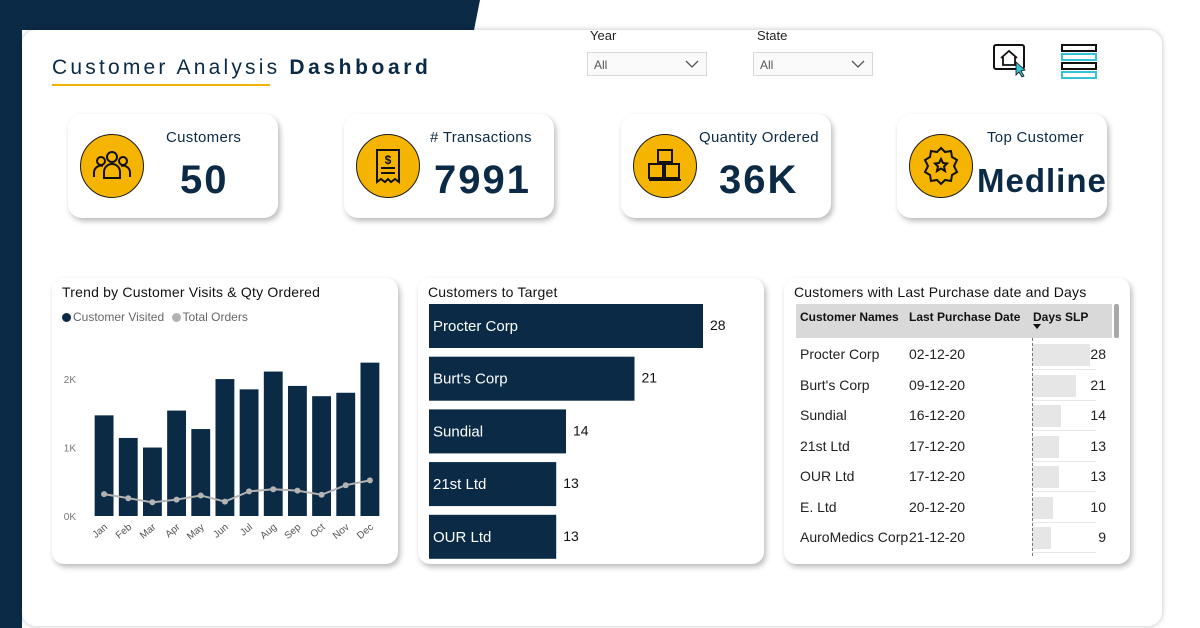 The image size is (1200, 628). Describe the element at coordinates (665, 166) in the screenshot. I see `boxes-icon` at that location.